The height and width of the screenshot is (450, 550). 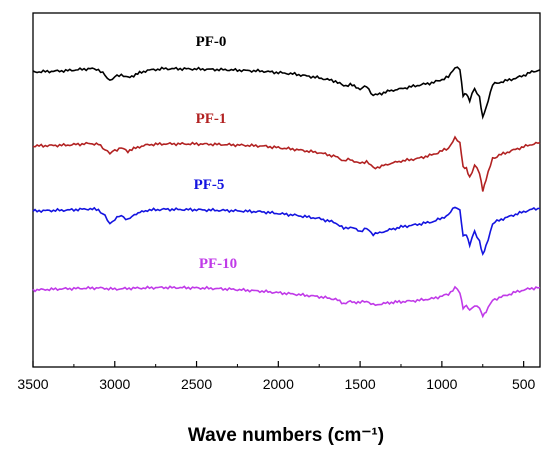 What do you see at coordinates (360, 384) in the screenshot?
I see `x-tick-label: 1500` at bounding box center [360, 384].